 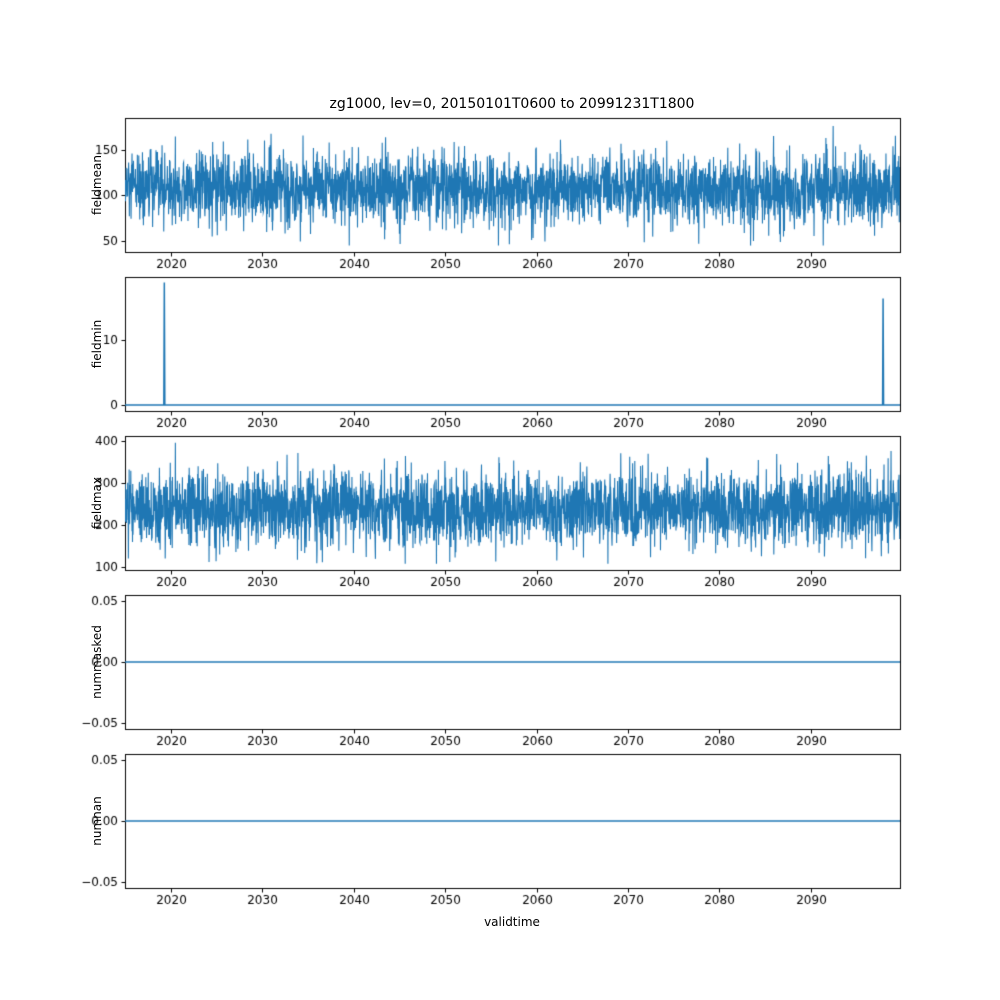 What do you see at coordinates (97, 185) in the screenshot?
I see `ylabel-fieldmean: fieldmean` at bounding box center [97, 185].